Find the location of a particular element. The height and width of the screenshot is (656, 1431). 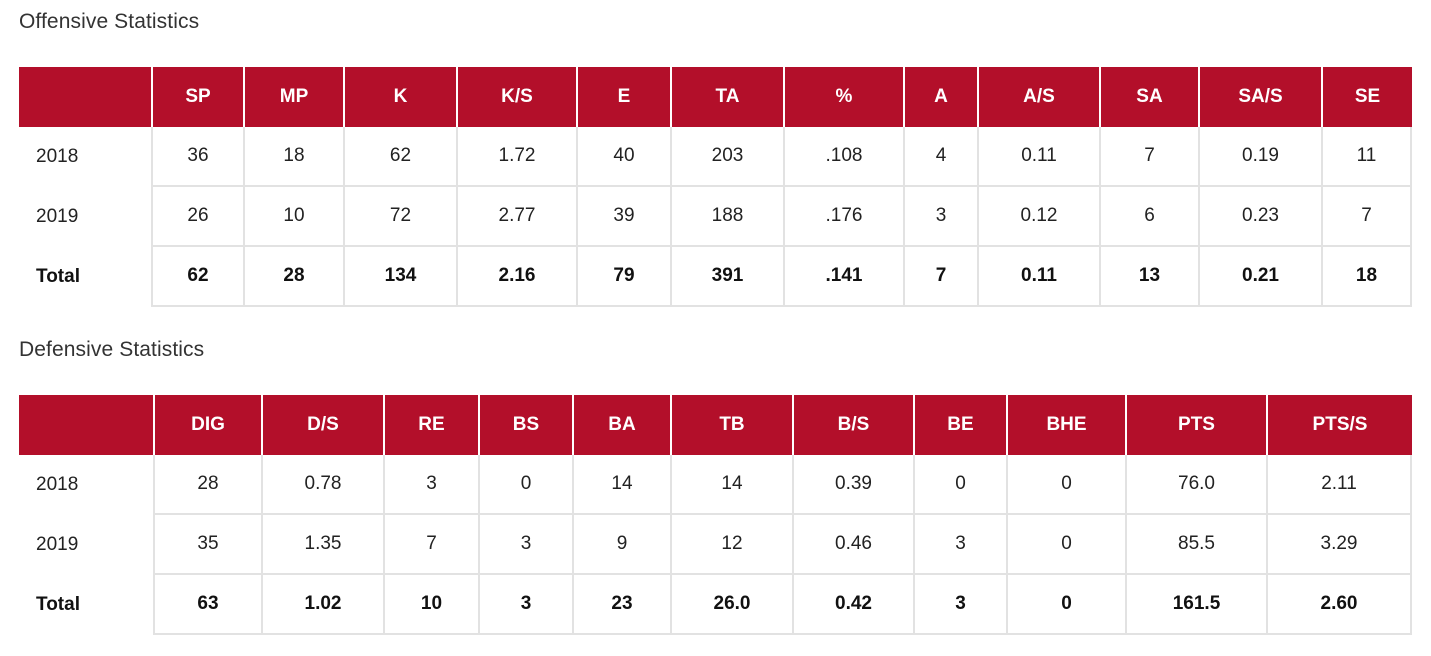

table-cell: 36 is located at coordinates (197, 157).